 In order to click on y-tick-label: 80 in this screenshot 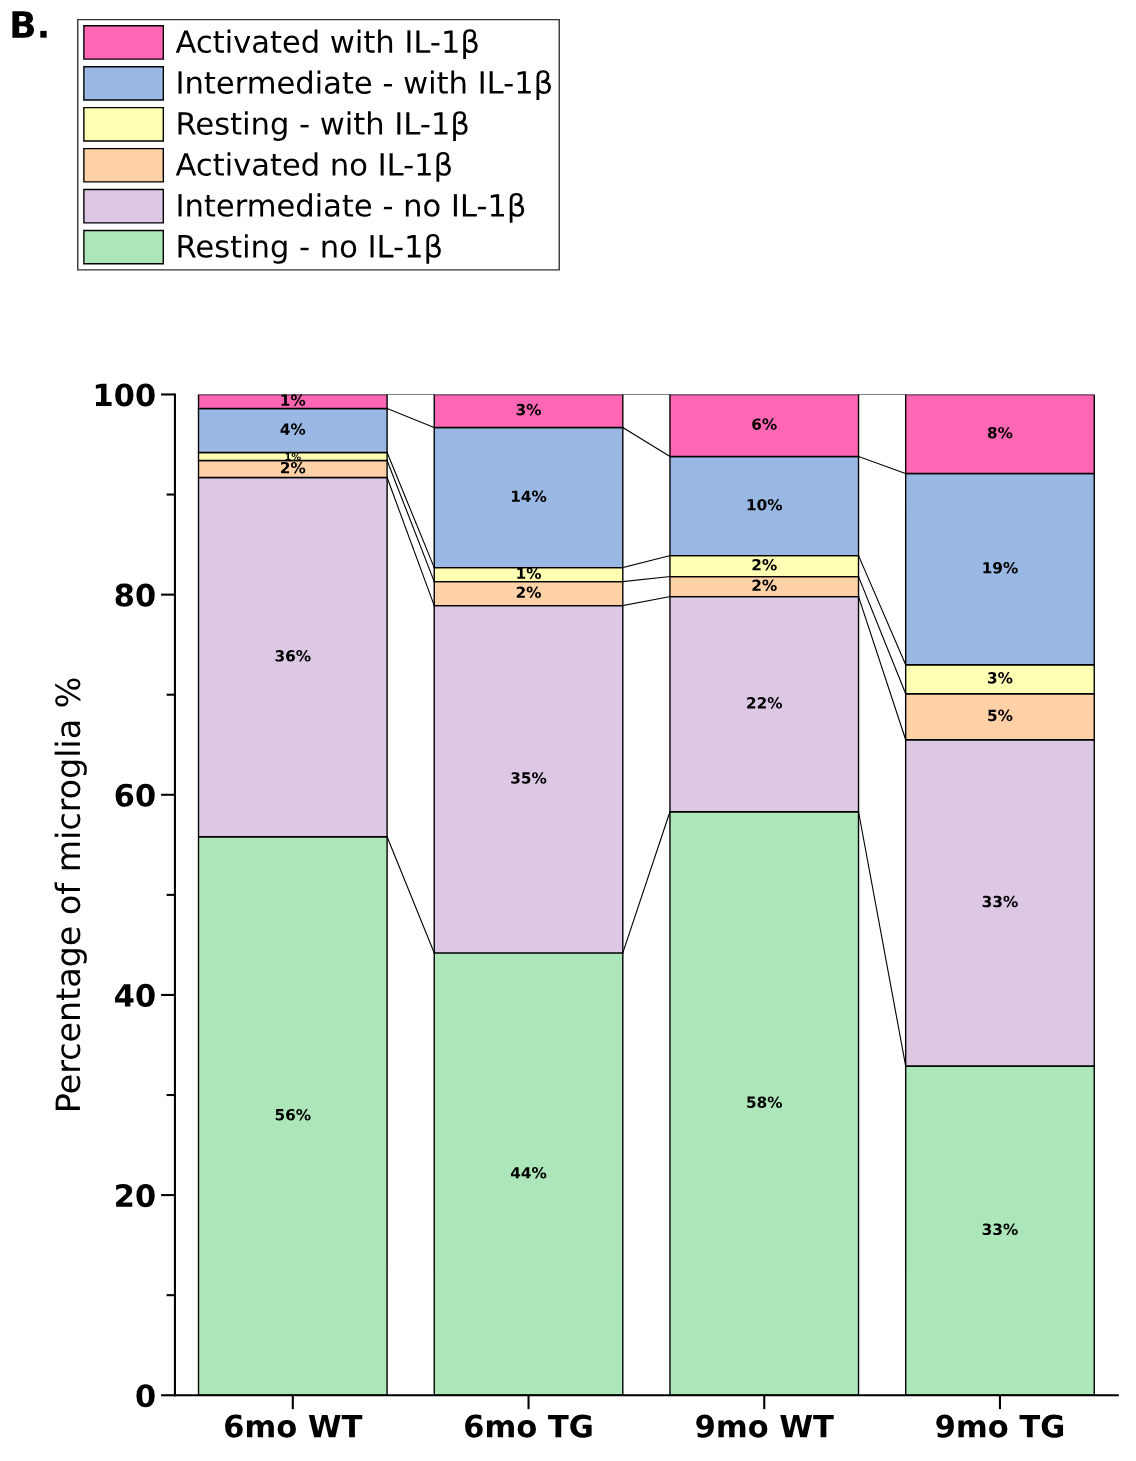, I will do `click(135, 595)`.